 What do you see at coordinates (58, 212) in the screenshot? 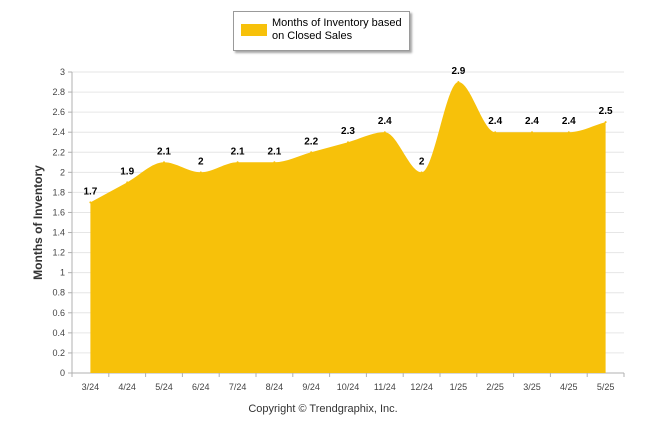
I see `y-tick-label: 1.6` at bounding box center [58, 212].